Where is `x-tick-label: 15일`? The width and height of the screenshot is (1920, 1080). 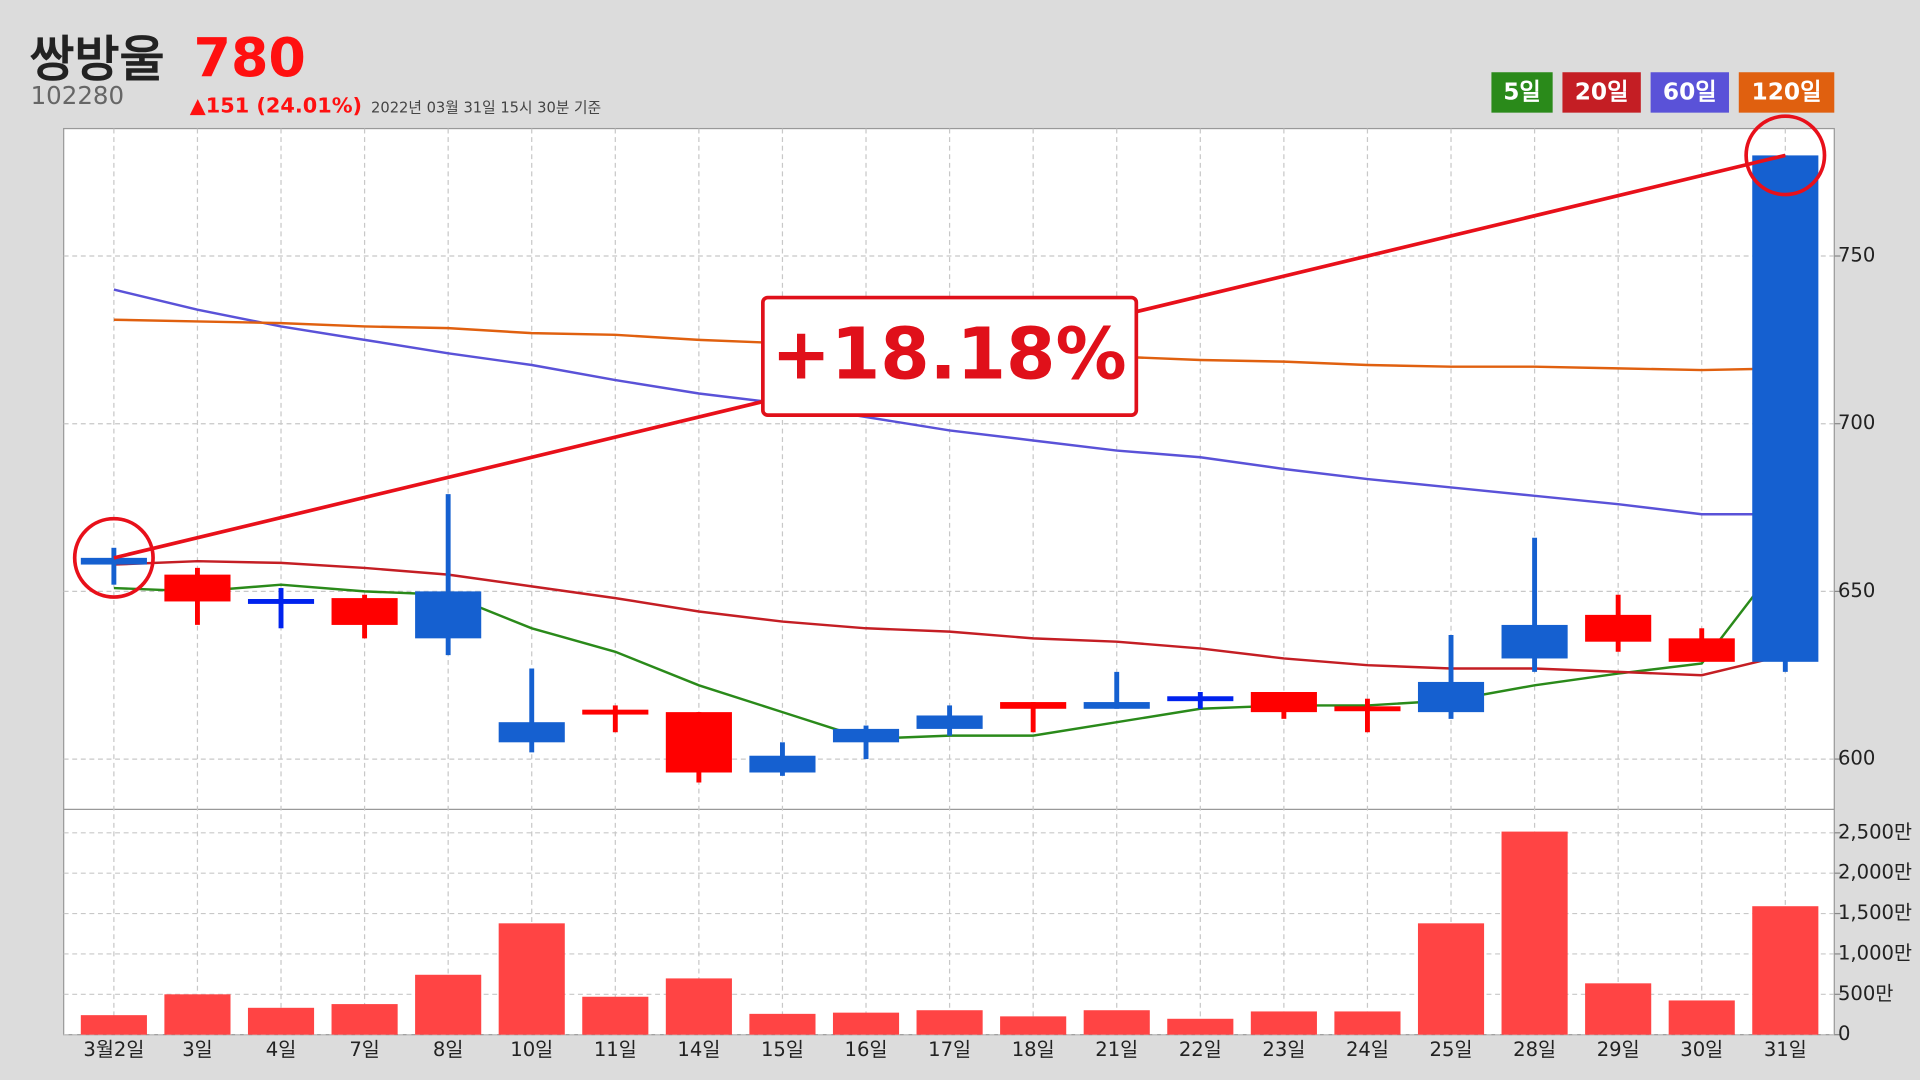
x-tick-label: 15일 is located at coordinates (782, 1049).